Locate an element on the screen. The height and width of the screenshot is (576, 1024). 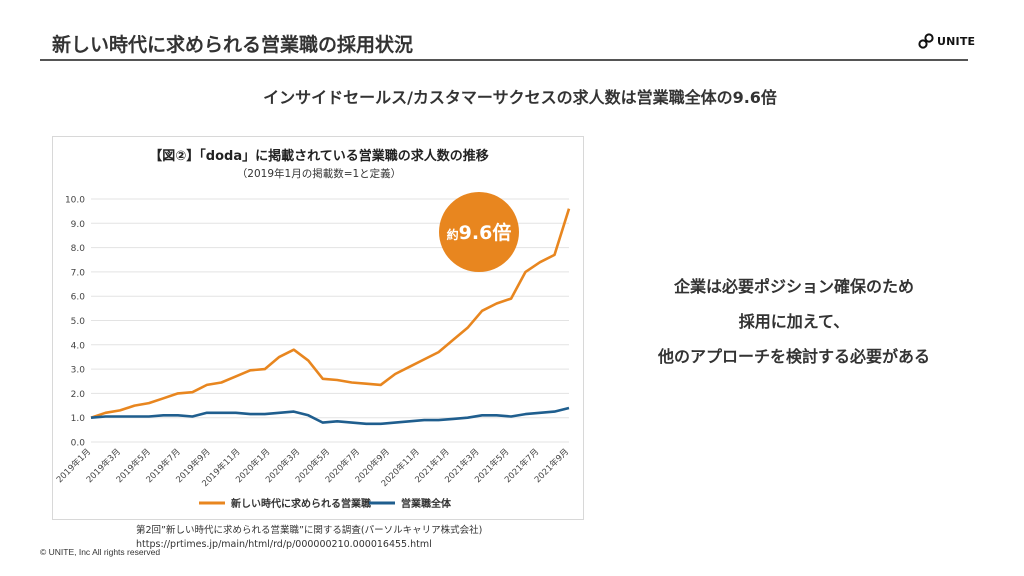
callout-bubble is located at coordinates (479, 232).